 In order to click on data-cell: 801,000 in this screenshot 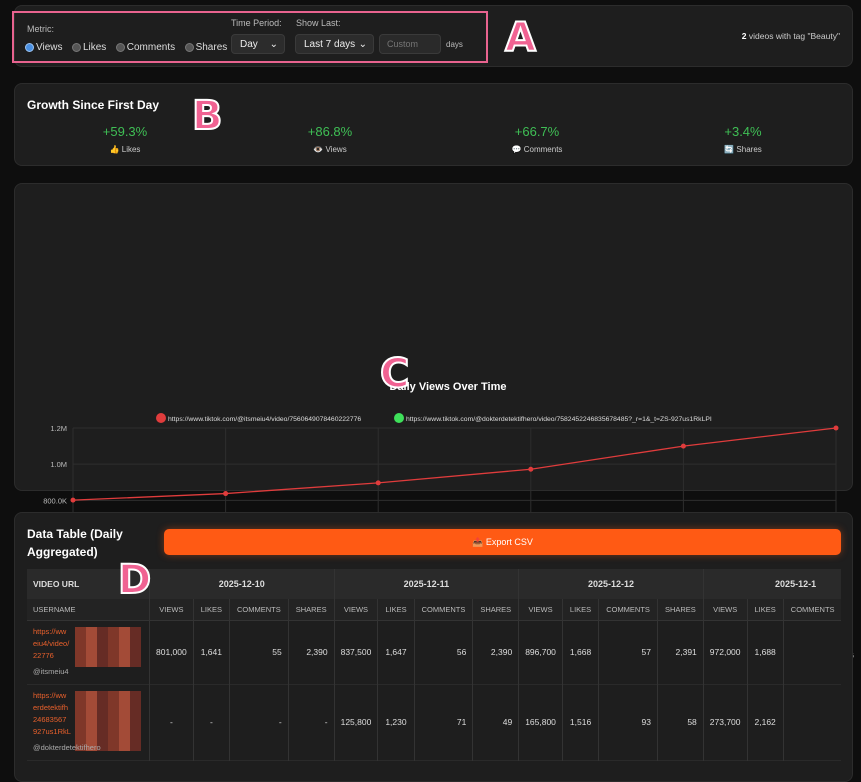, I will do `click(171, 652)`.